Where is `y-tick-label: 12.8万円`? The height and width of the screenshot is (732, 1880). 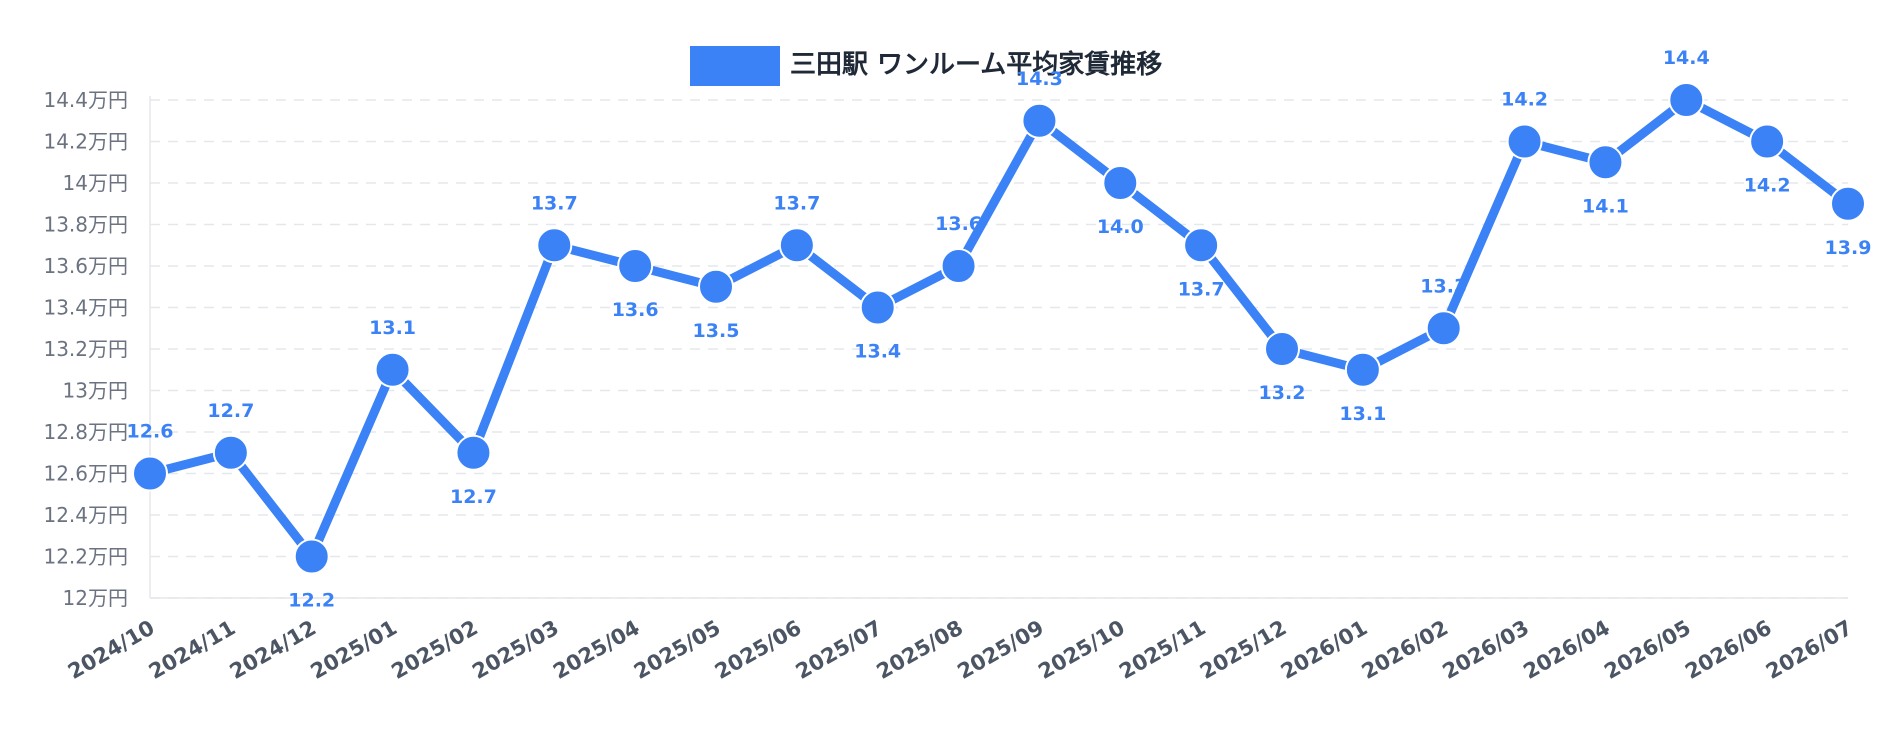 y-tick-label: 12.8万円 is located at coordinates (85, 432).